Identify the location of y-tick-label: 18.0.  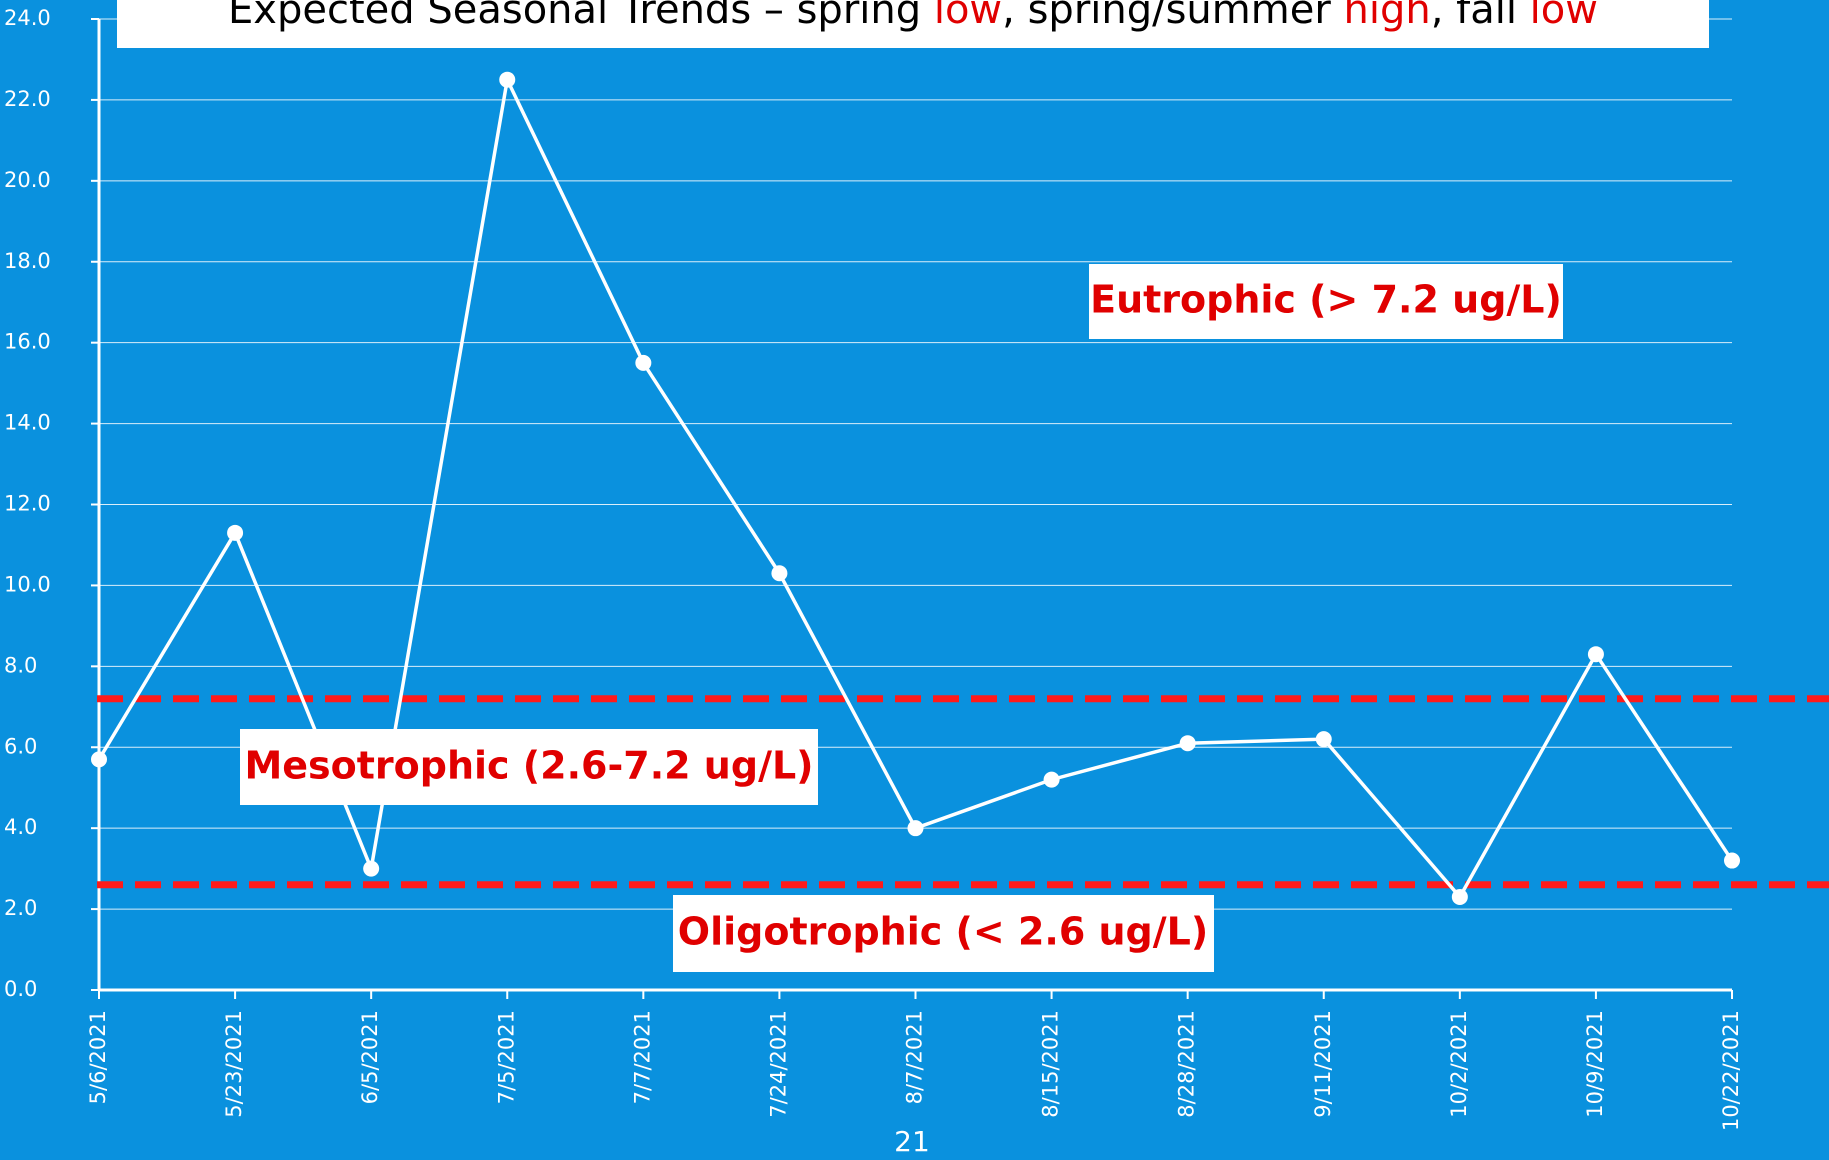
(27, 261).